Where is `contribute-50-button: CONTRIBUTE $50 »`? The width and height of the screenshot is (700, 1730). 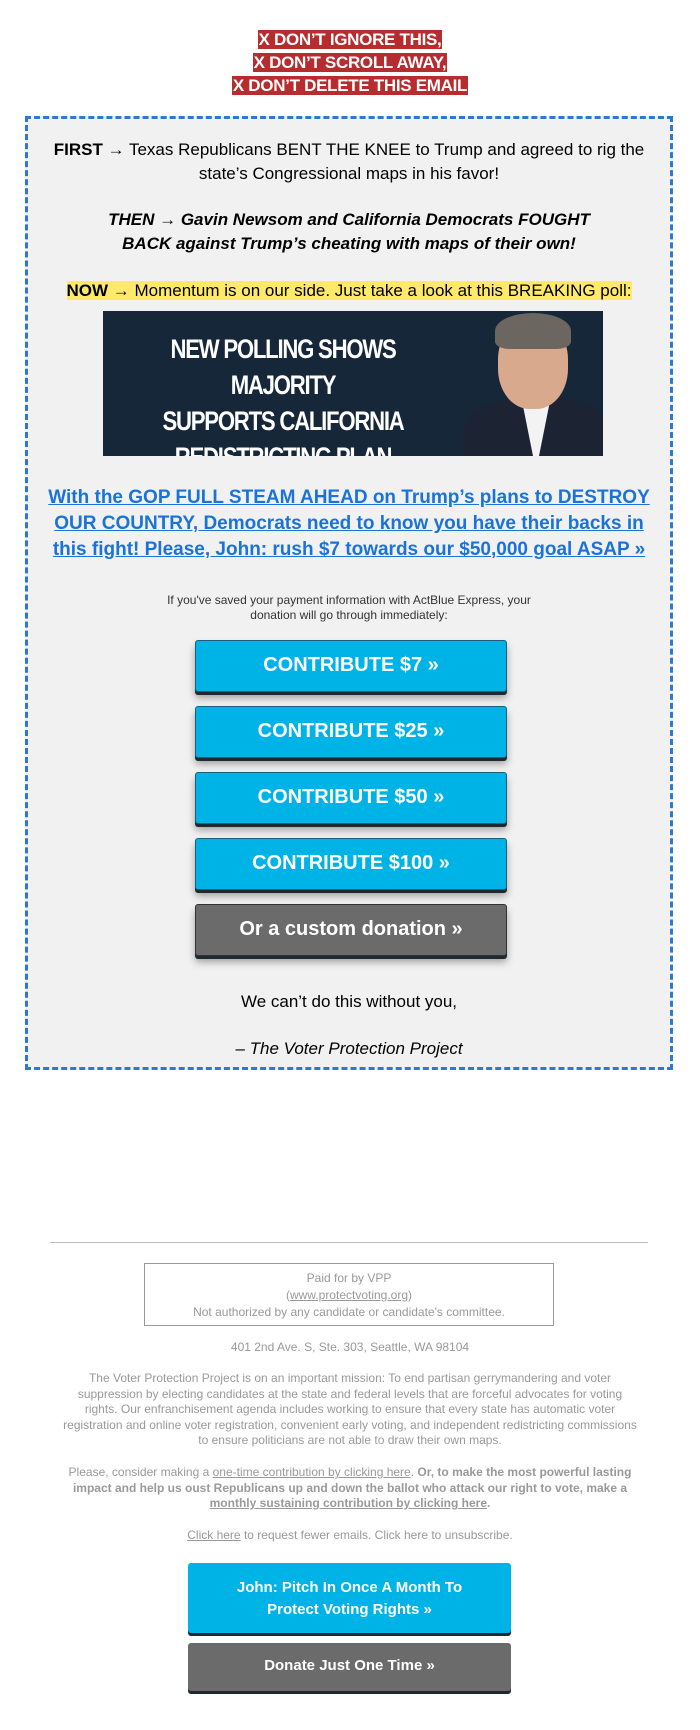 contribute-50-button: CONTRIBUTE $50 » is located at coordinates (351, 798).